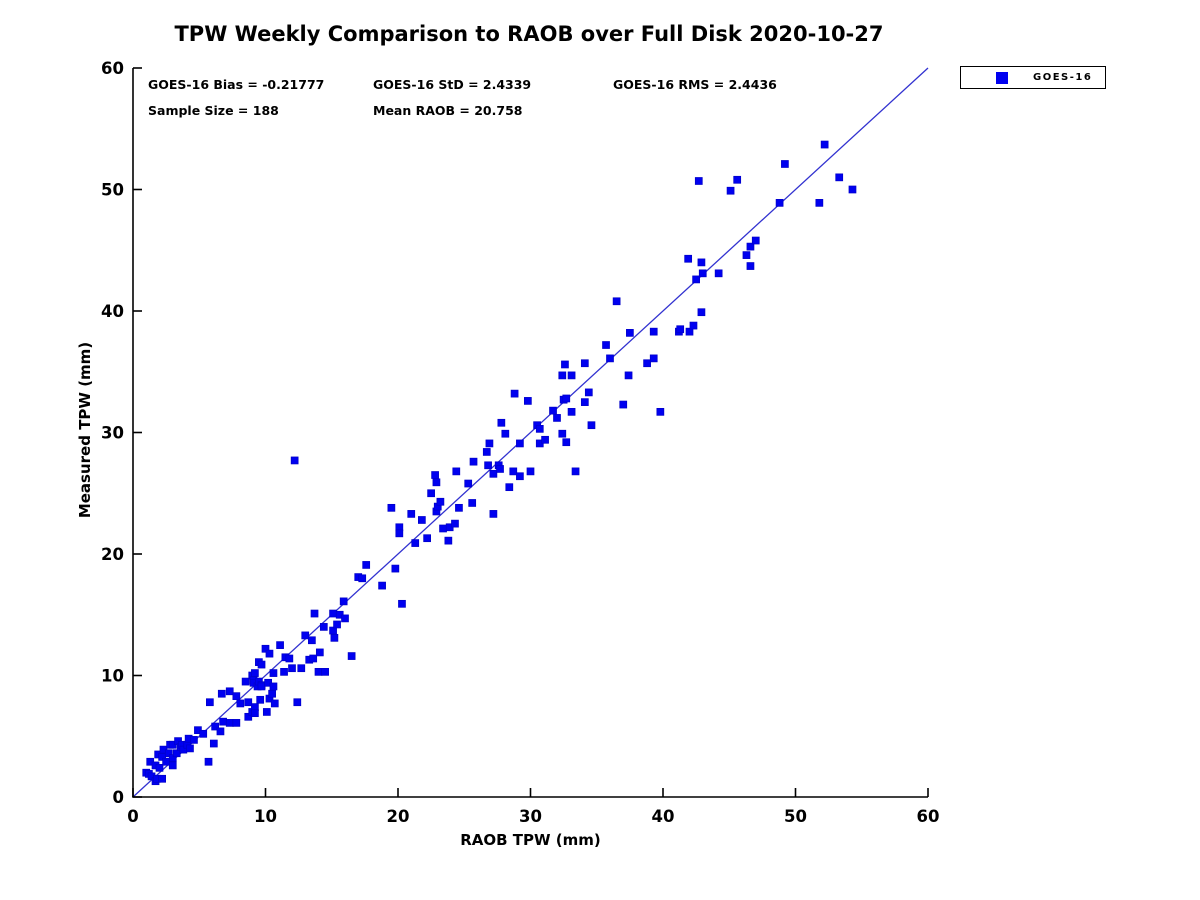 This screenshot has width=1200, height=900. Describe the element at coordinates (530, 816) in the screenshot. I see `x-tick-label: 30` at that location.